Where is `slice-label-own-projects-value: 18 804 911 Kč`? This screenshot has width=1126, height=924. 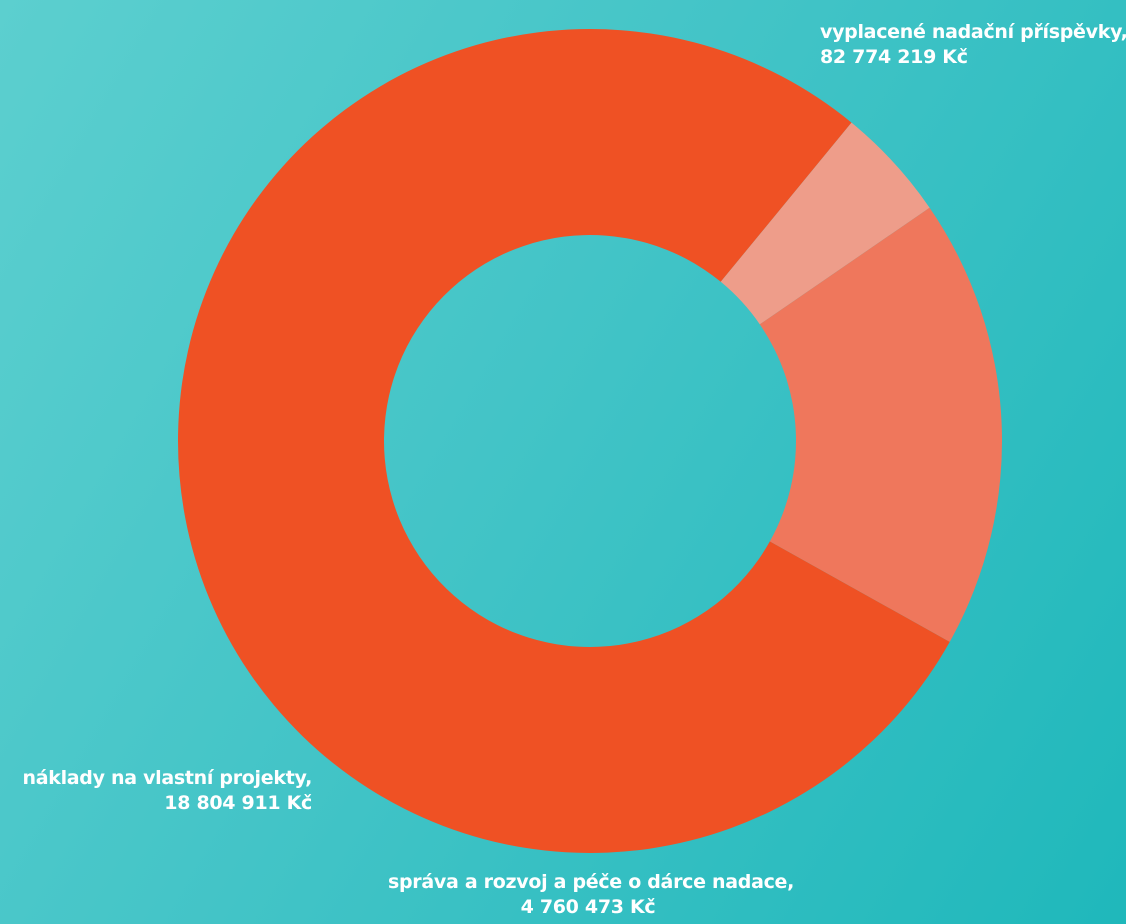
slice-label-own-projects-value: 18 804 911 Kč is located at coordinates (238, 803).